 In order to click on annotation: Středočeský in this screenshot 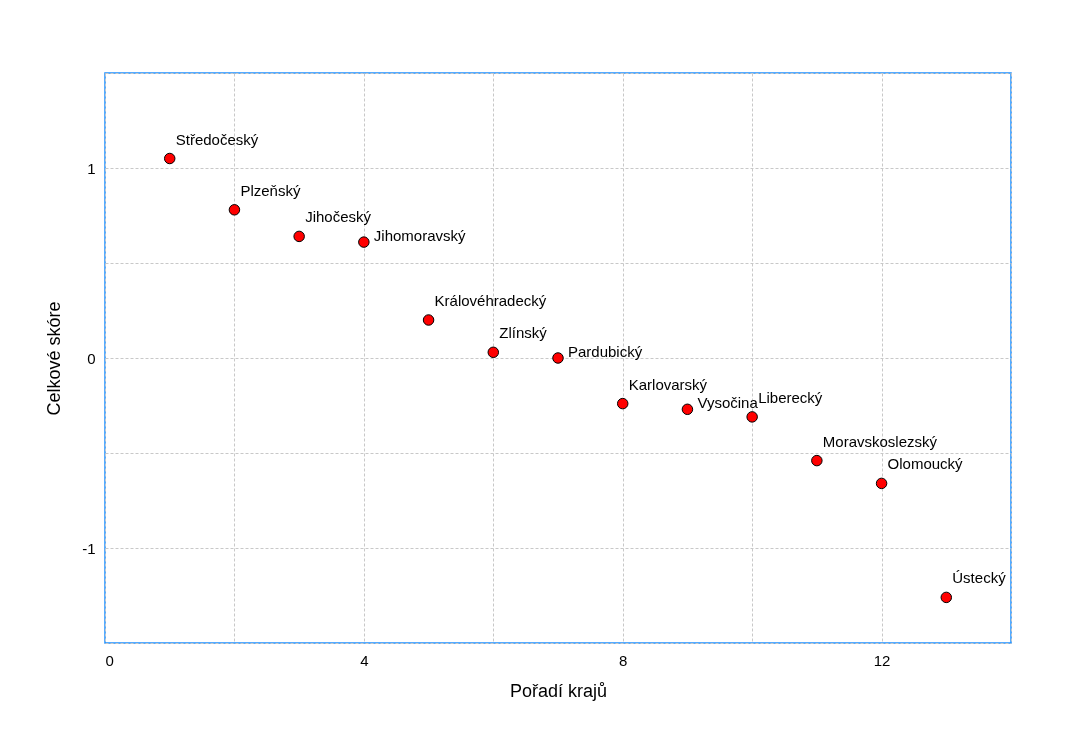, I will do `click(217, 139)`.